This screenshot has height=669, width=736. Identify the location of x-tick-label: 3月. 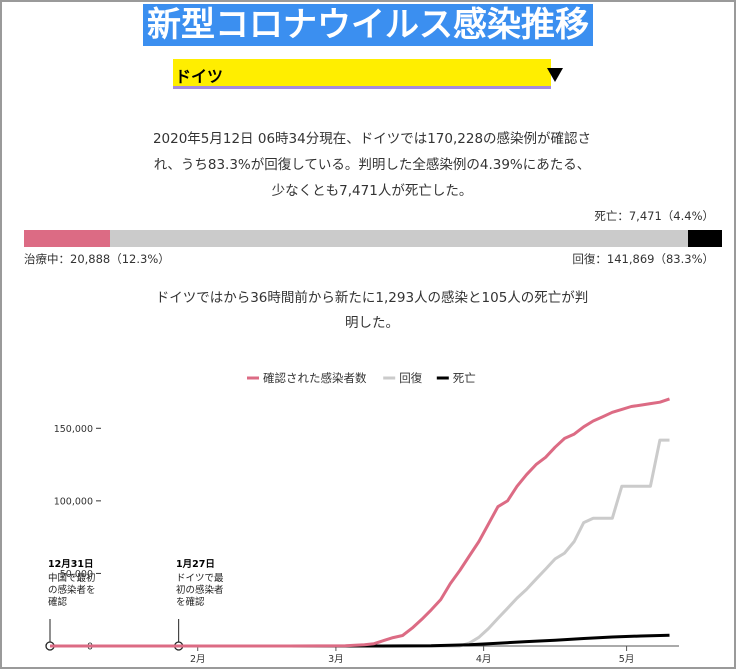
(336, 659).